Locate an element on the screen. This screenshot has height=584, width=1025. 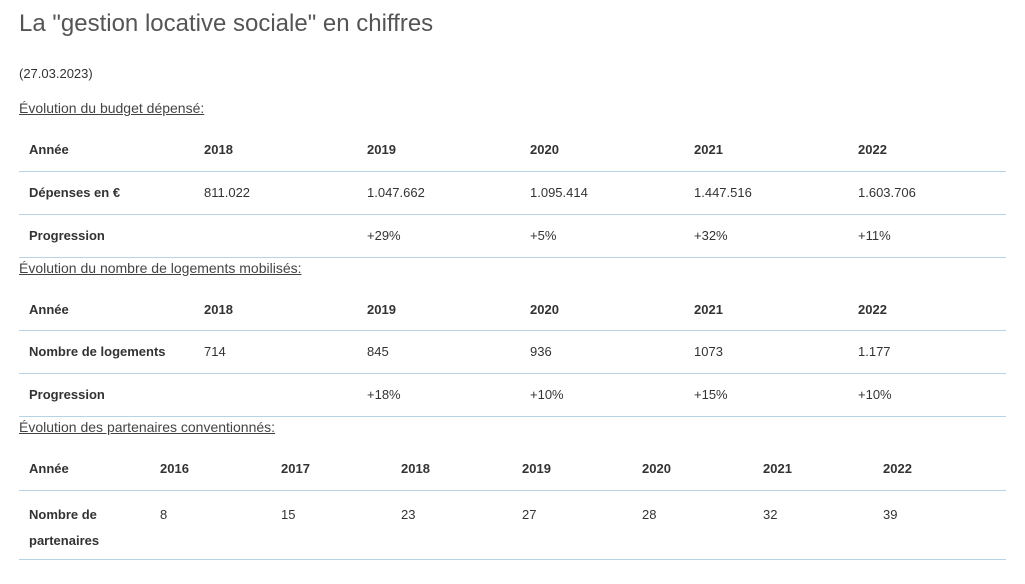
table-cell: 1.603.706 is located at coordinates (927, 193).